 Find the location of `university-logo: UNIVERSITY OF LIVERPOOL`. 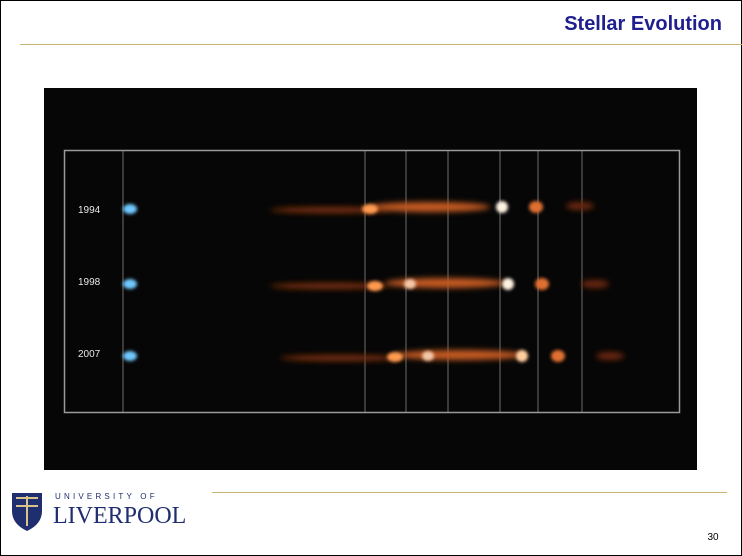

university-logo: UNIVERSITY OF LIVERPOOL is located at coordinates (99, 511).